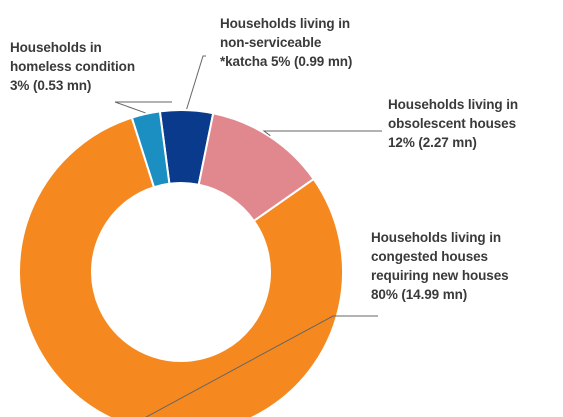 Image resolution: width=563 pixels, height=417 pixels. Describe the element at coordinates (51, 85) in the screenshot. I see `label-homeless-line-3: 3% (0.53 mn)` at that location.